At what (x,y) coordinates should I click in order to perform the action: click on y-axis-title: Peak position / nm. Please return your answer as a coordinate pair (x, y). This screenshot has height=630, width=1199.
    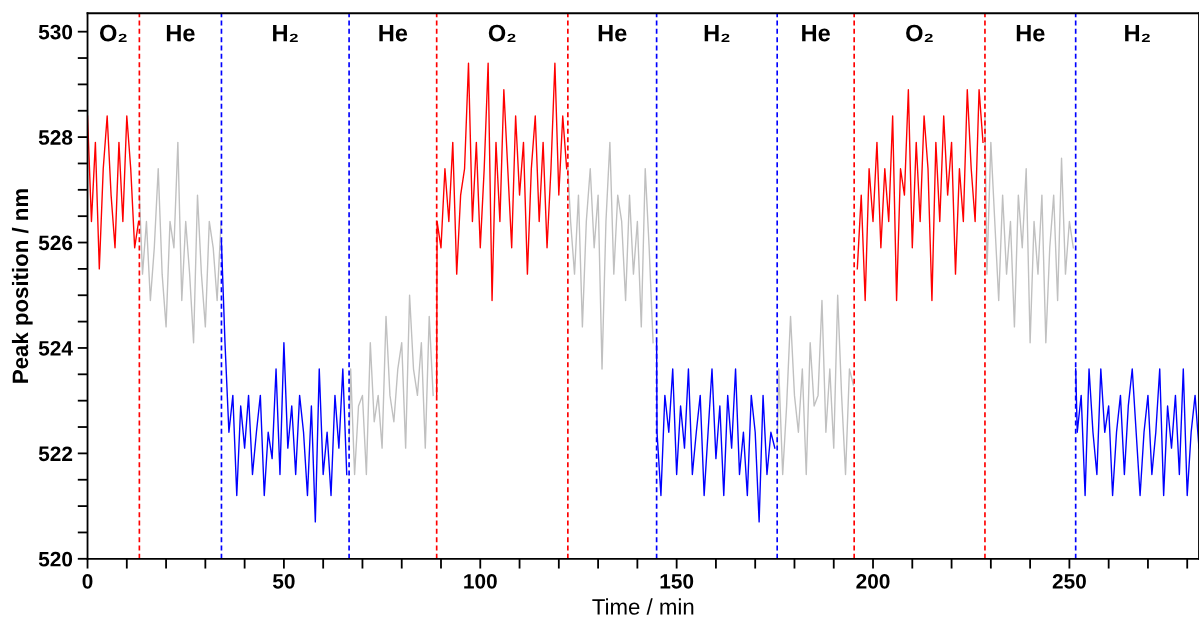
    Looking at the image, I should click on (22, 286).